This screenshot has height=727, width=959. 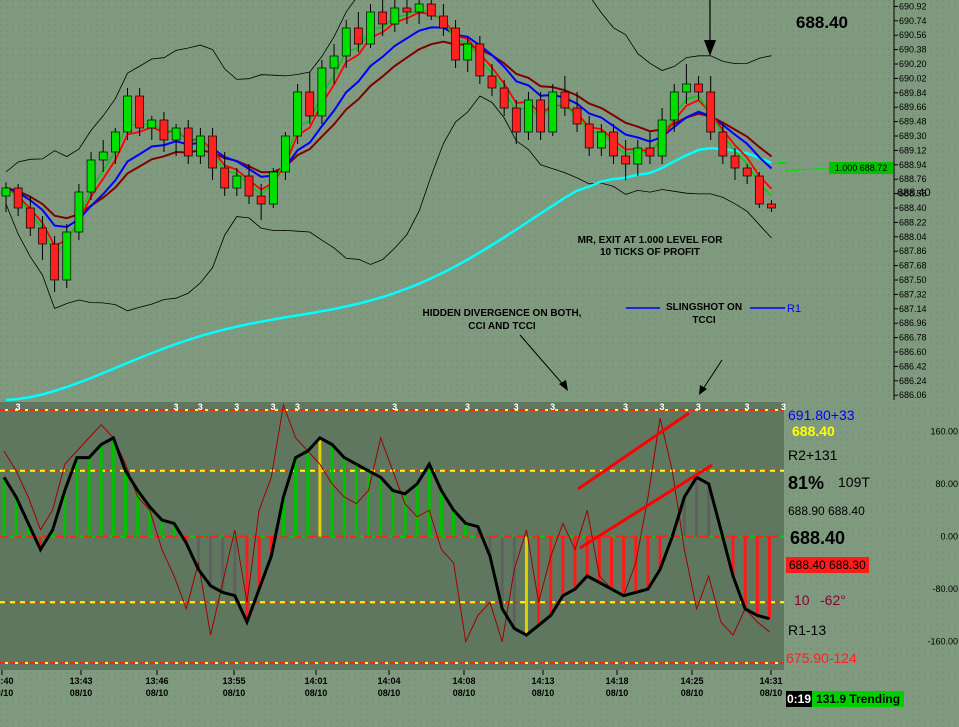 I want to click on down-arrow-icon, so click(x=710, y=48).